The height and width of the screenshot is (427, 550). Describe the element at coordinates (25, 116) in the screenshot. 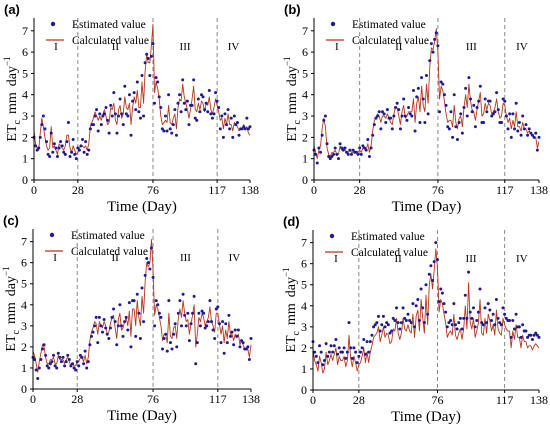

I see `y-tick-label: 3` at that location.